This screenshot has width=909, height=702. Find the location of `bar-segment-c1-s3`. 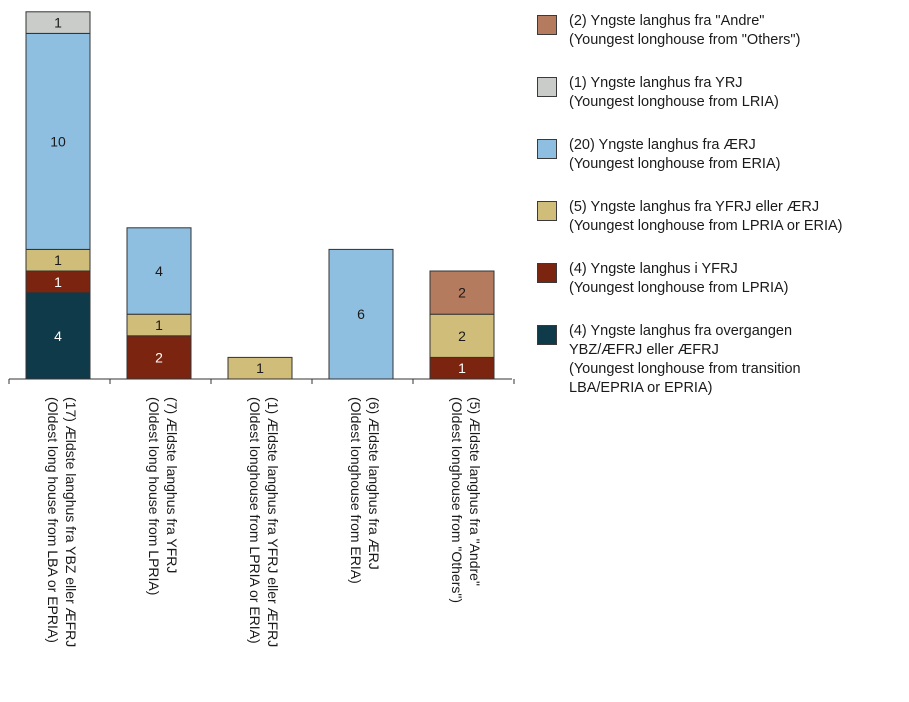

bar-segment-c1-s3 is located at coordinates (159, 271).